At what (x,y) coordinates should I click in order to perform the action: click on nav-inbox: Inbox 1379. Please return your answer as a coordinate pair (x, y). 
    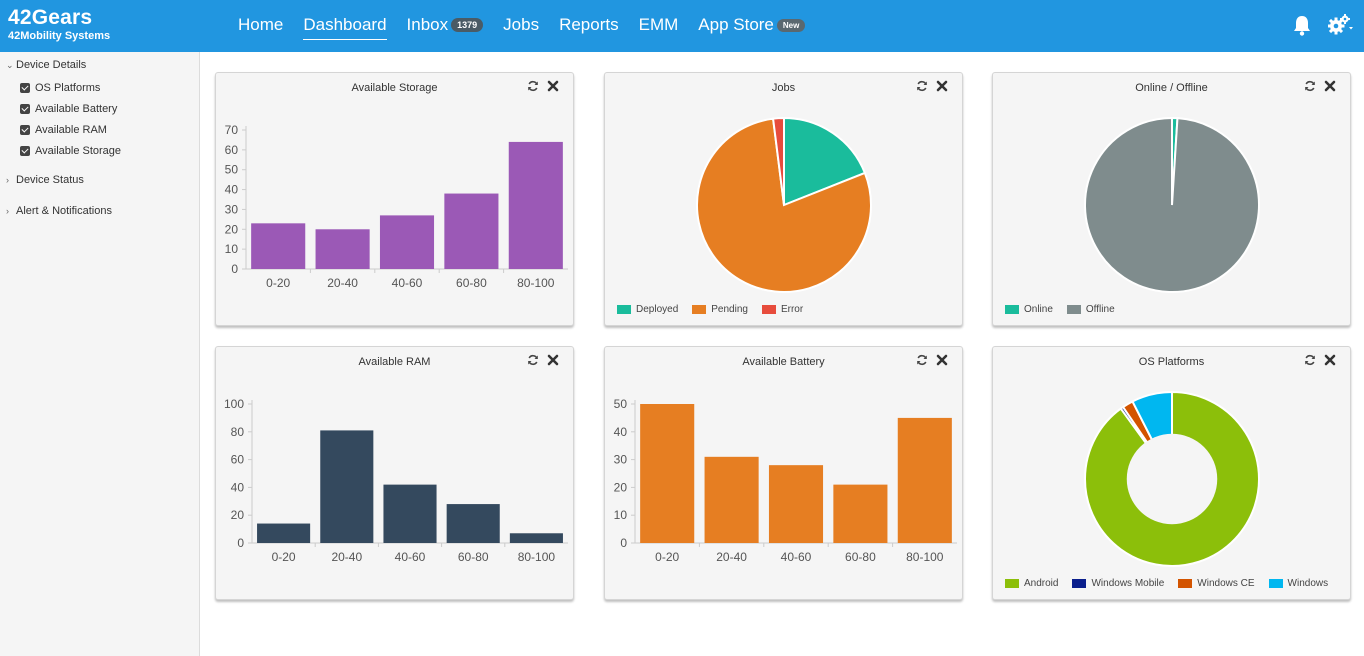
    Looking at the image, I should click on (445, 25).